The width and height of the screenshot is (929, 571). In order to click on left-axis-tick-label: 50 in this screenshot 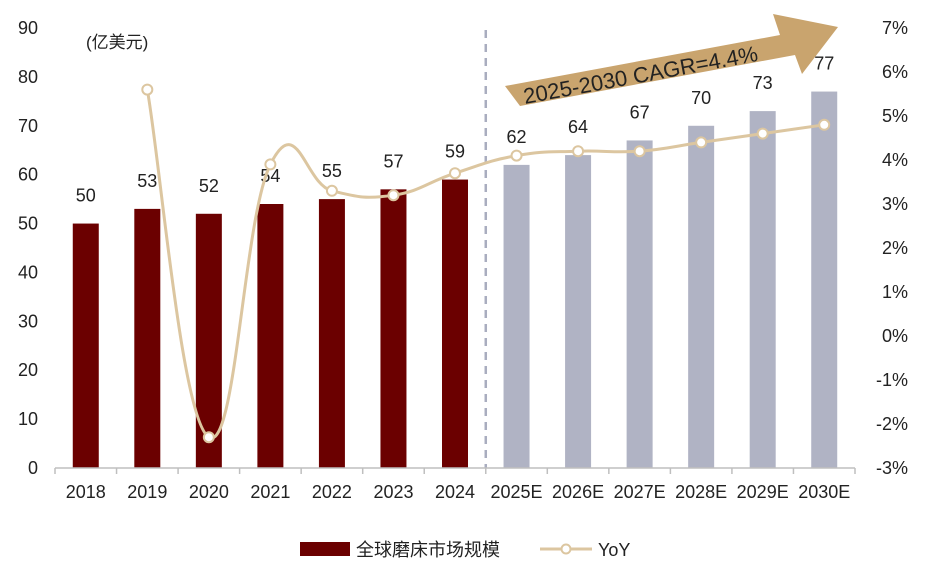, I will do `click(28, 224)`.